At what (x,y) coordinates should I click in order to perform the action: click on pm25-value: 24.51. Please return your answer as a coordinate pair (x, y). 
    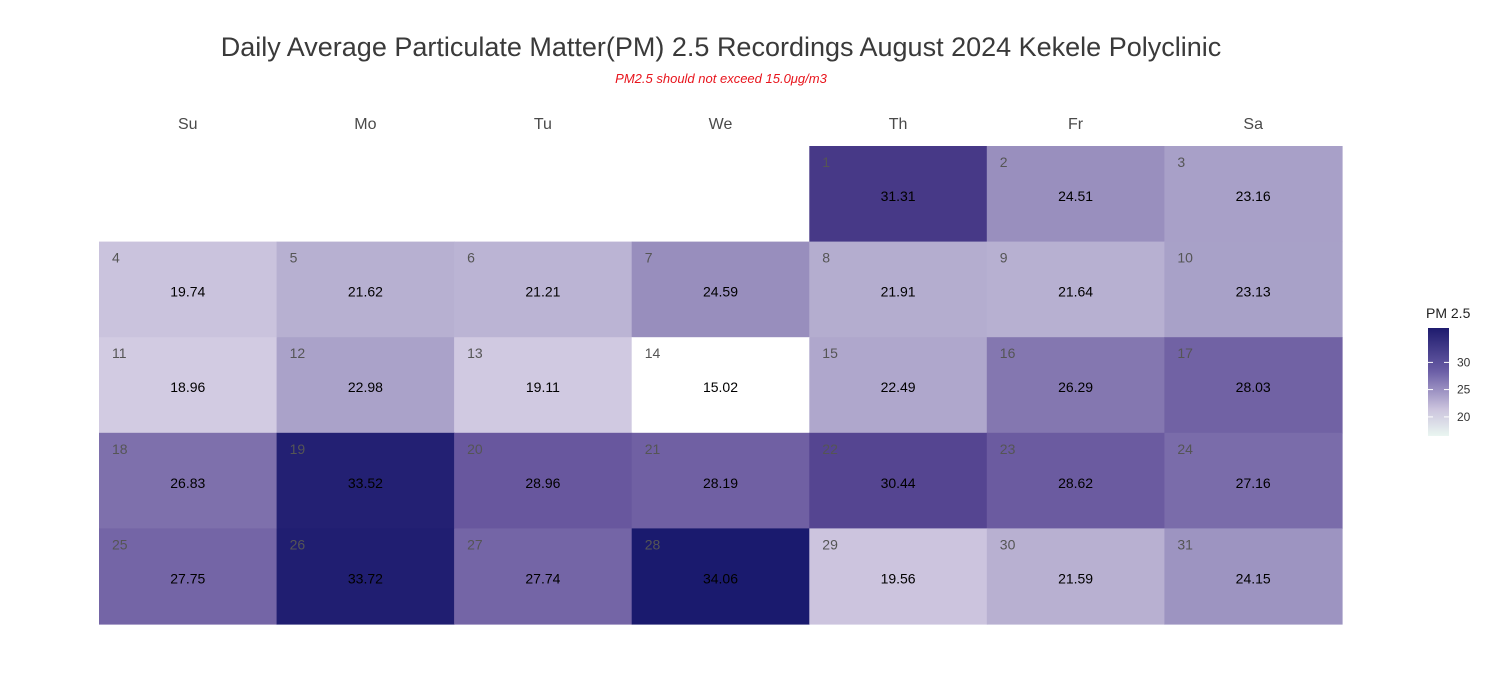
    Looking at the image, I should click on (1075, 196).